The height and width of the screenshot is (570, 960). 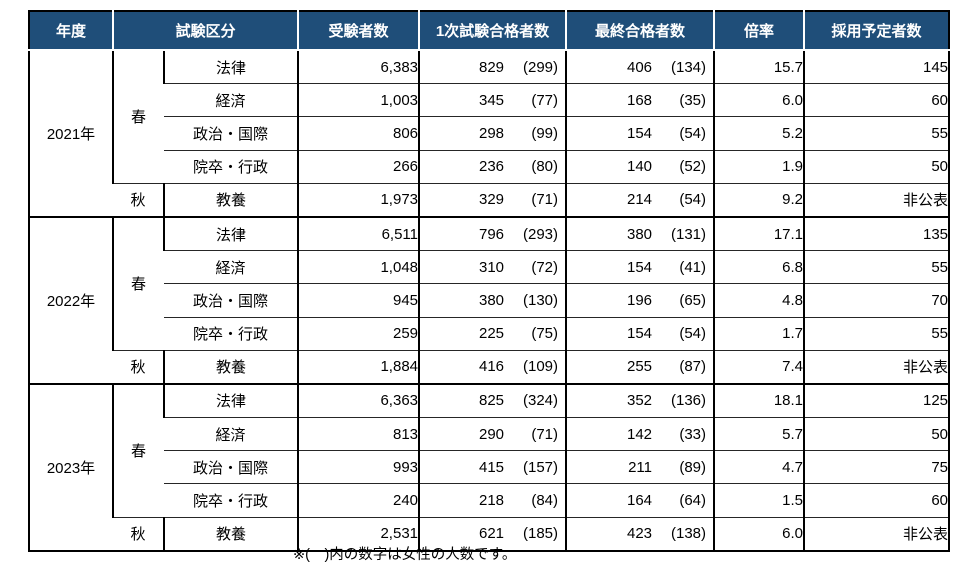 What do you see at coordinates (688, 234) in the screenshot?
I see `final-pass-female: (131)` at bounding box center [688, 234].